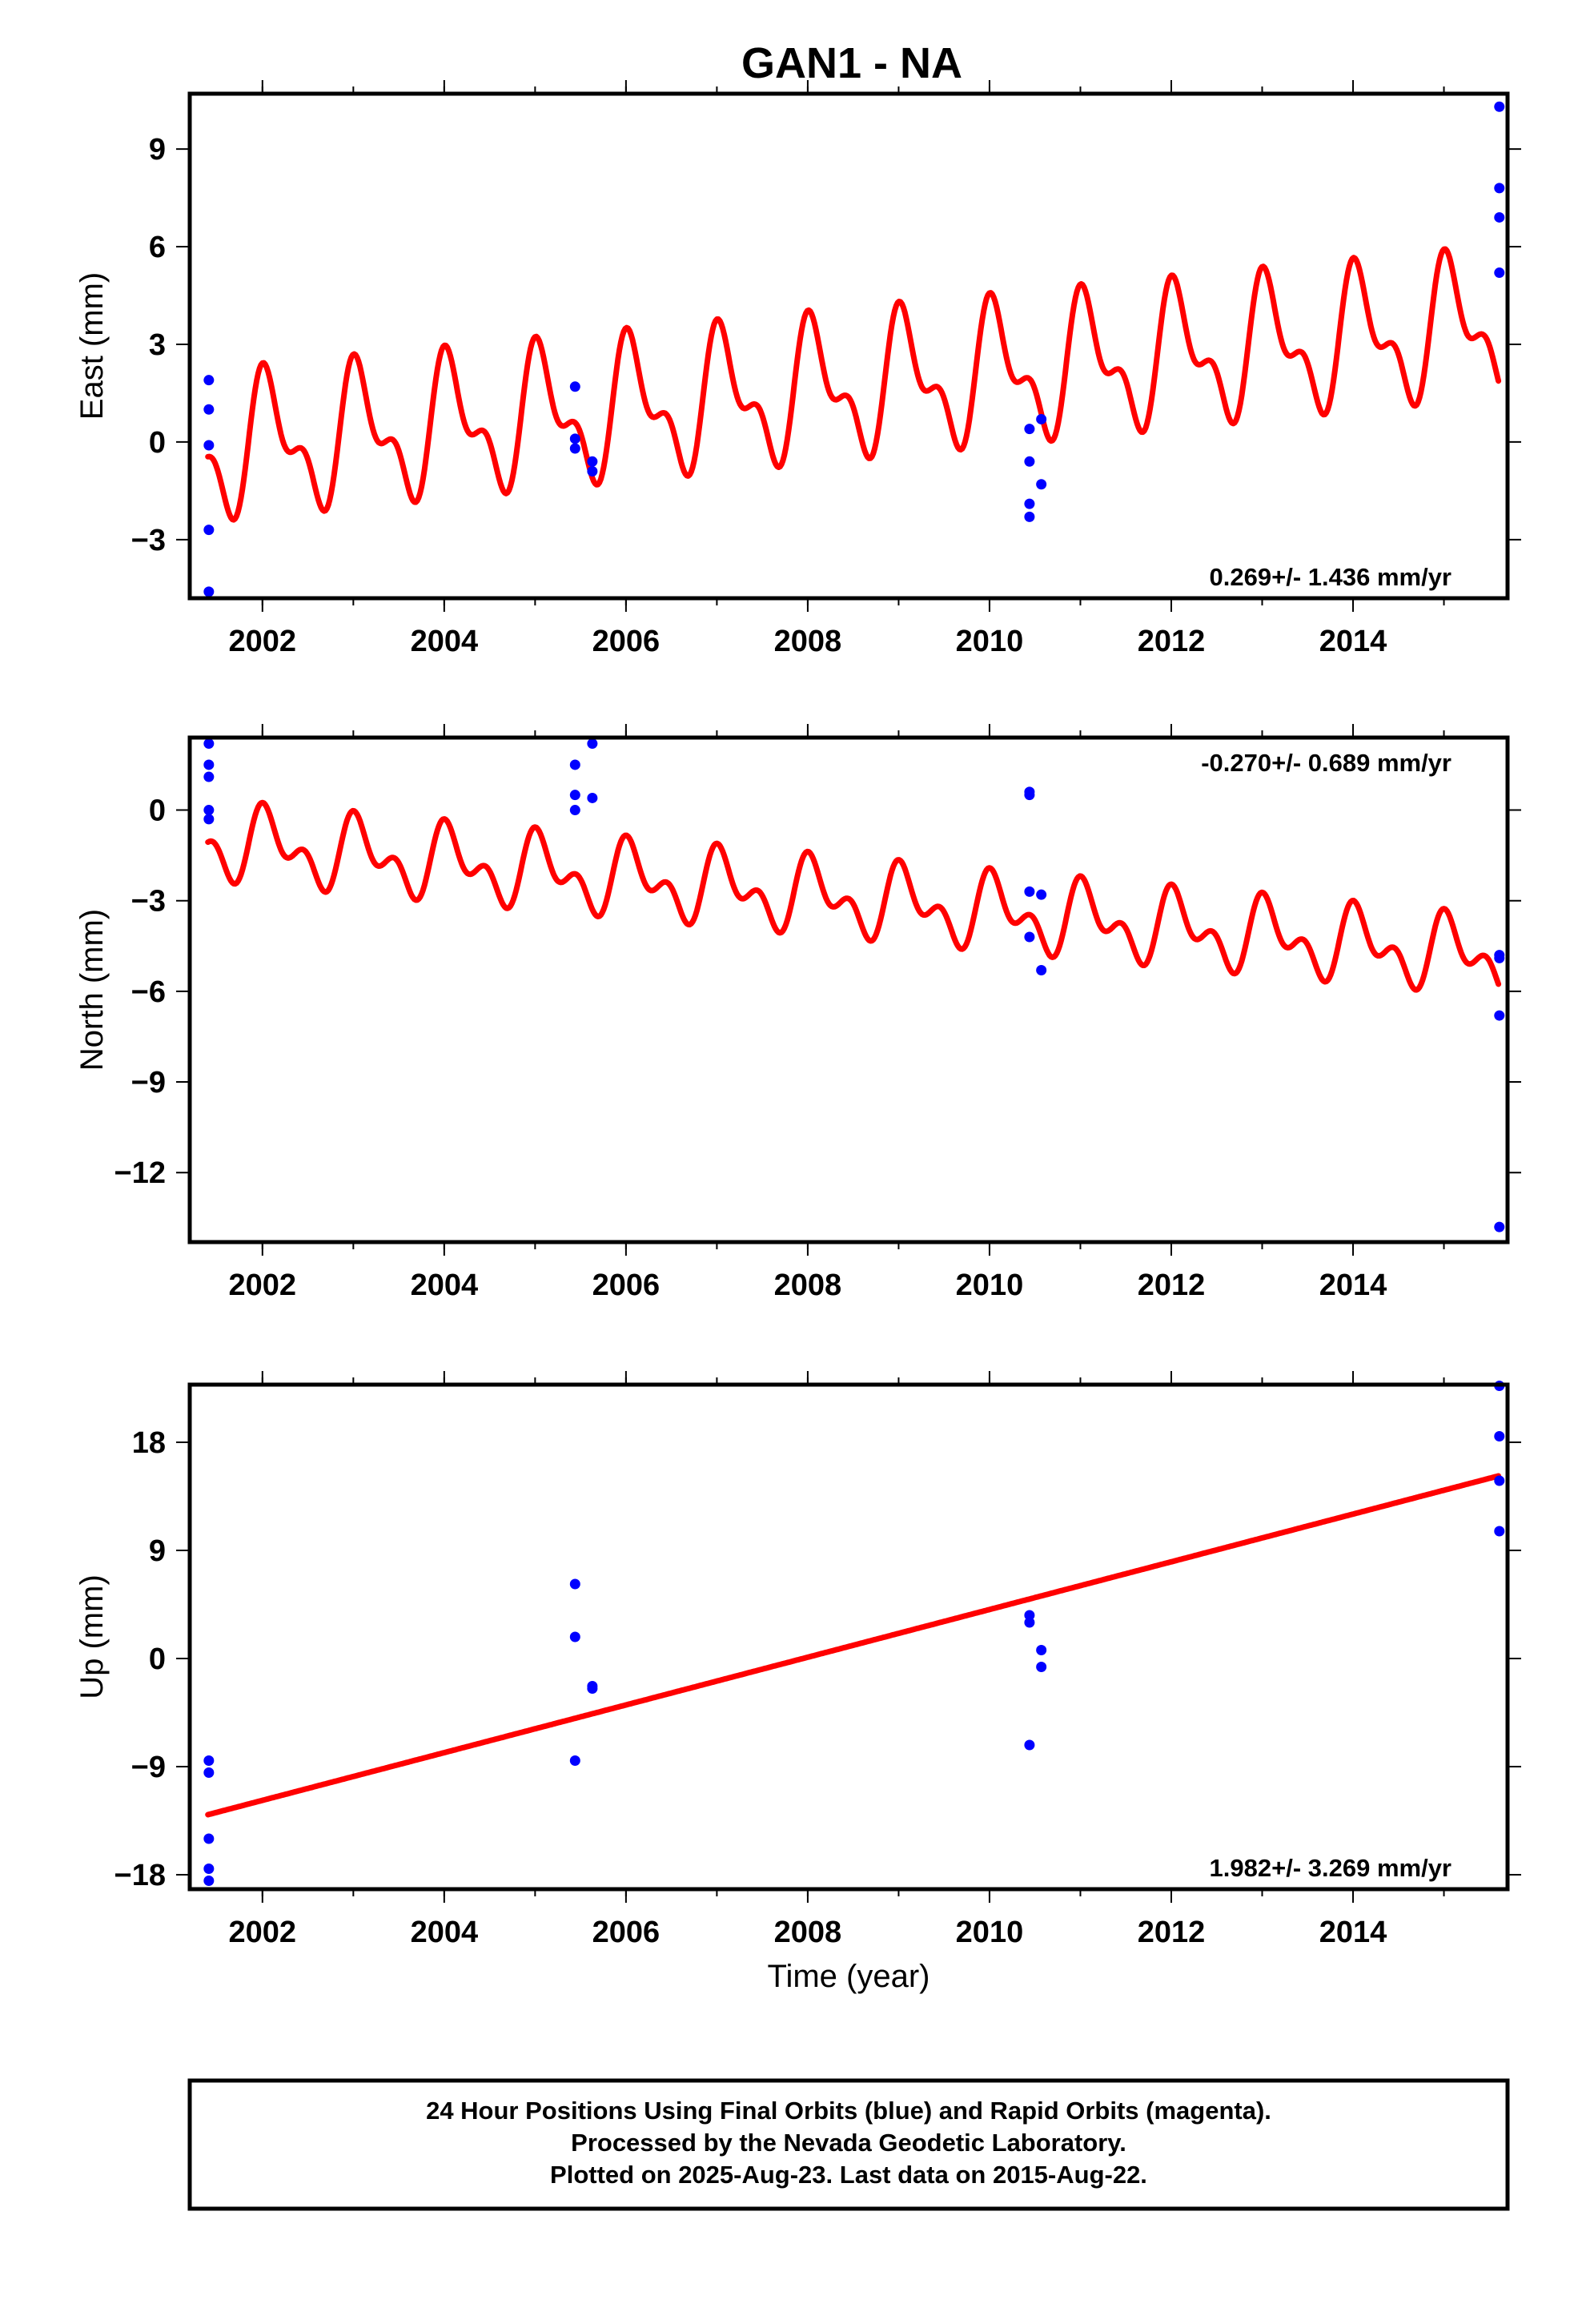  What do you see at coordinates (1353, 641) in the screenshot?
I see `east-x-tick-label: 2014` at bounding box center [1353, 641].